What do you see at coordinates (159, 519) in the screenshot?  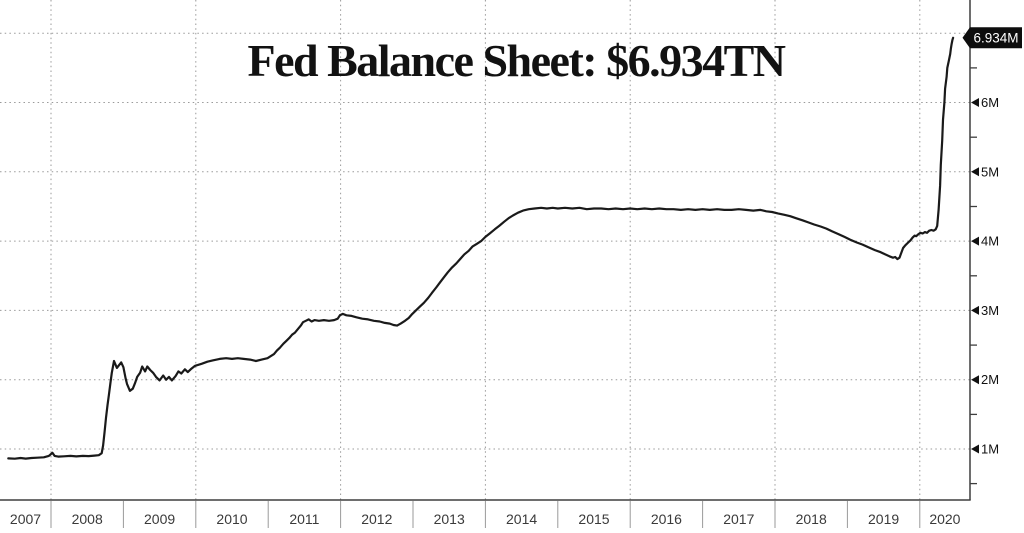 I see `x-axis-year-label: 2009` at bounding box center [159, 519].